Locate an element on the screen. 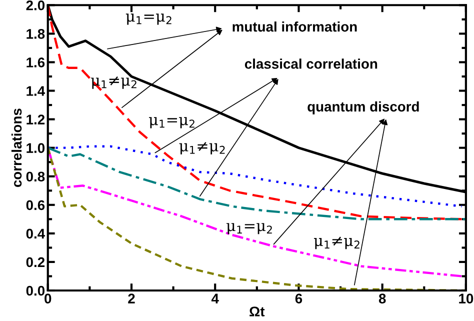 This screenshot has width=474, height=321. y-axis-title: correlations is located at coordinates (16, 148).